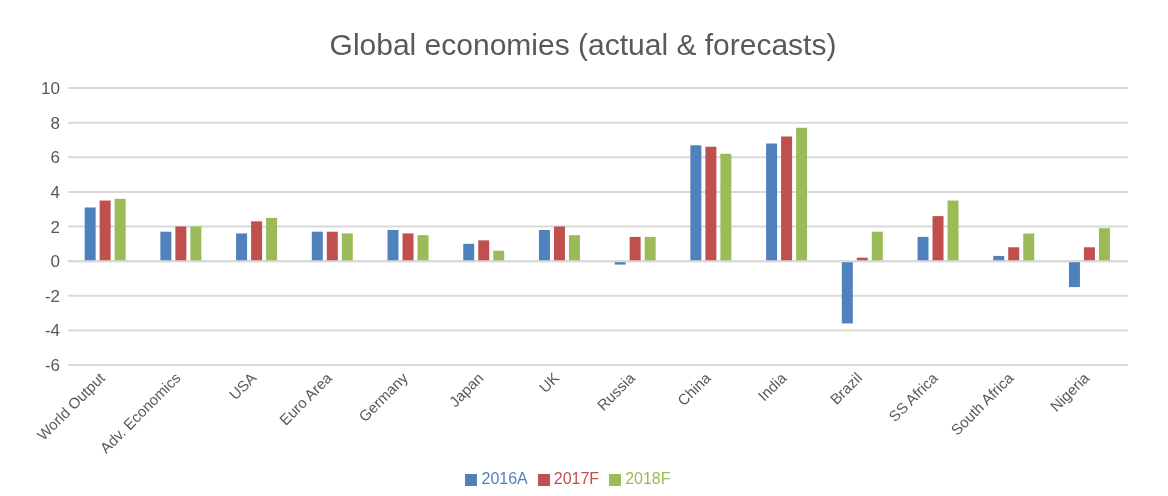  I want to click on y-tick-label: -2, so click(52, 296).